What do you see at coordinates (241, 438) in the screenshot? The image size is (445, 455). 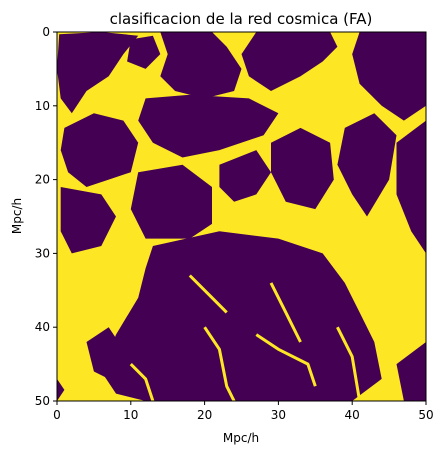 I see `x-axis-label: Mpc/h` at bounding box center [241, 438].